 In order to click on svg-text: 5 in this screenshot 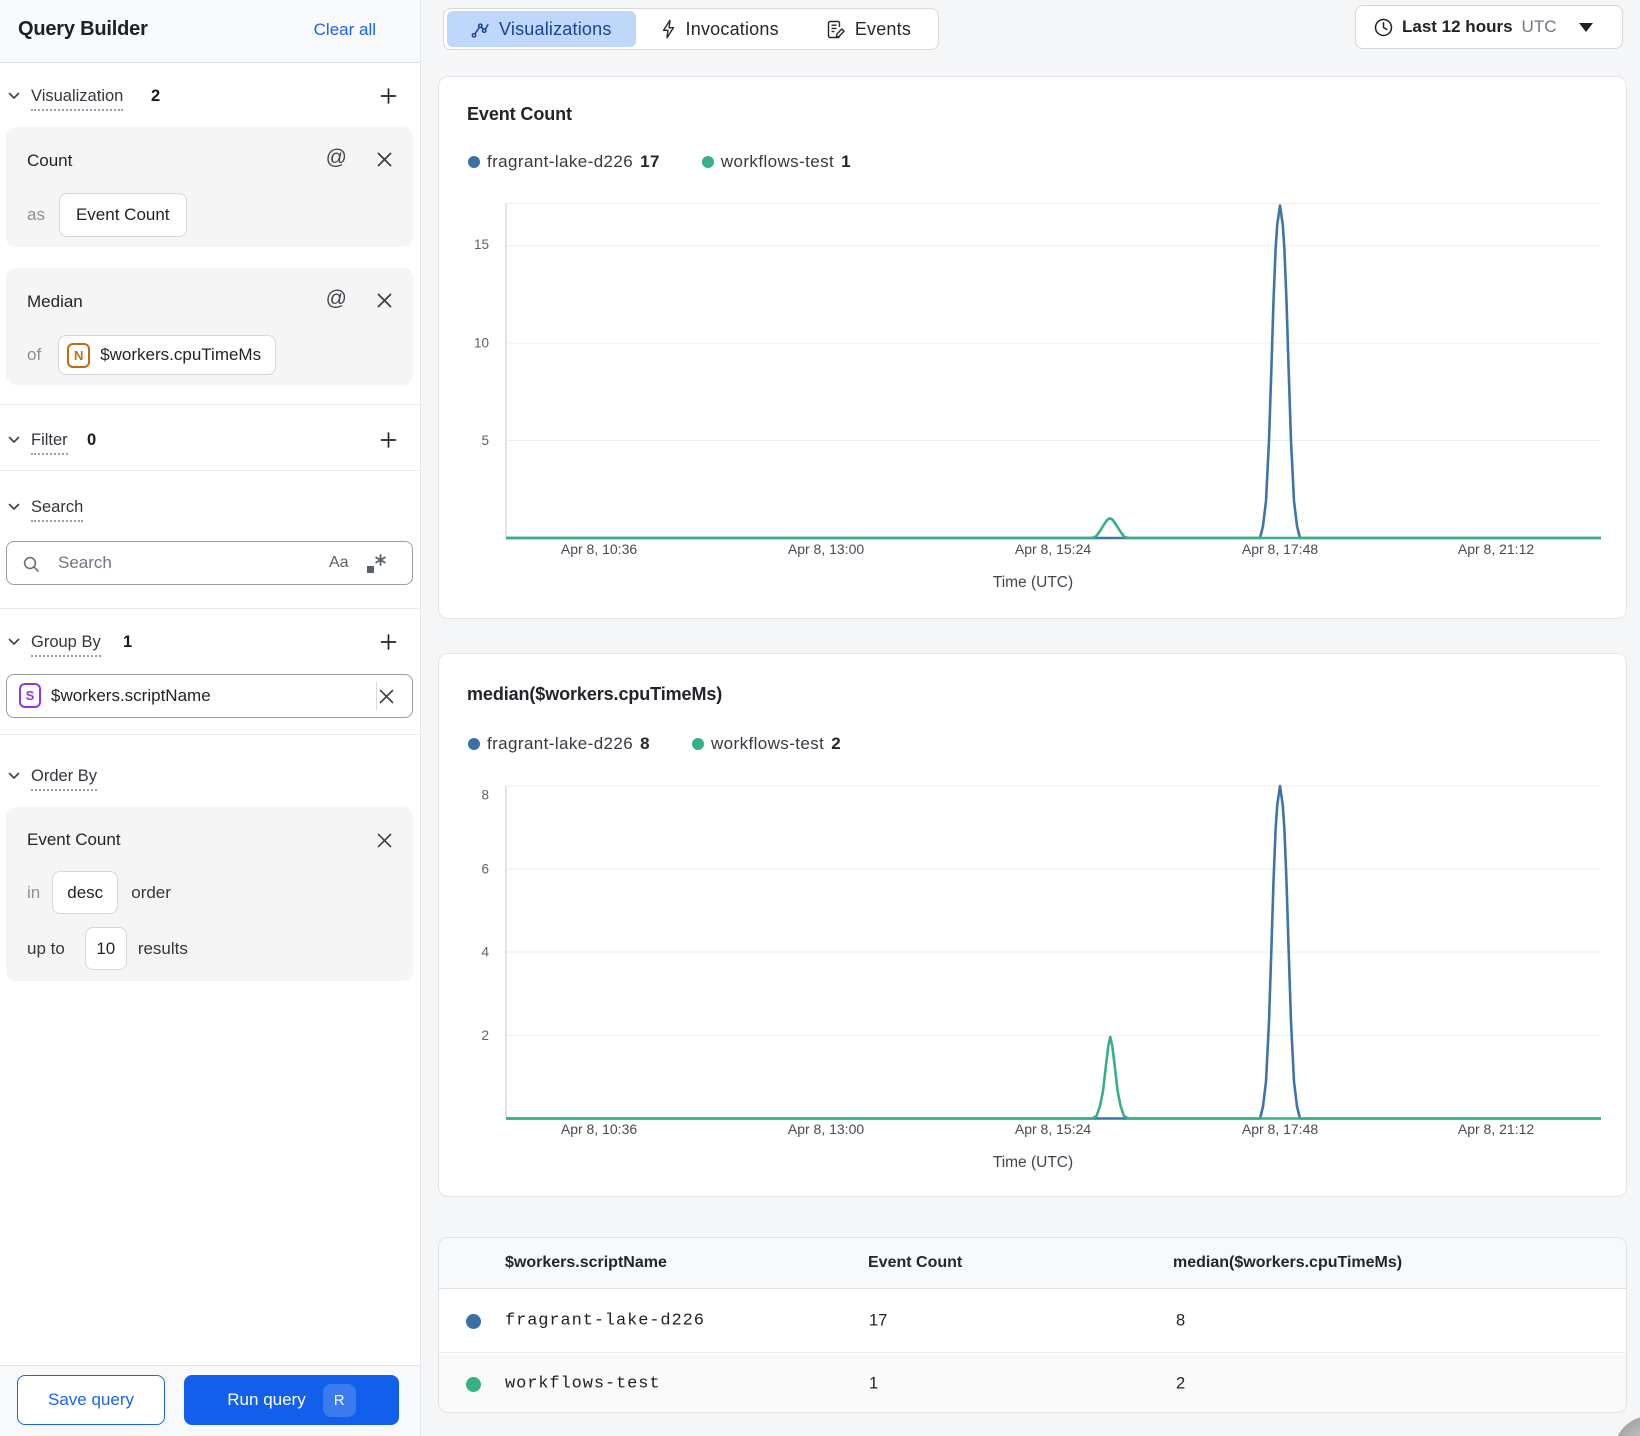, I will do `click(485, 440)`.